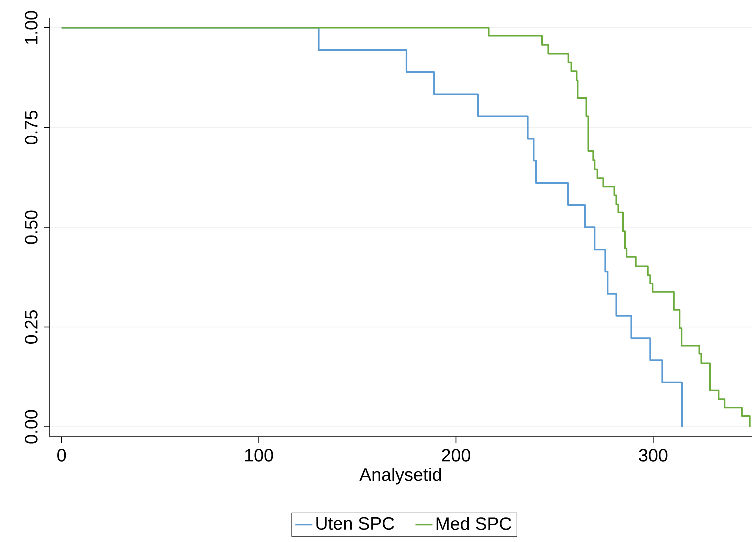 This screenshot has width=753, height=542. What do you see at coordinates (474, 523) in the screenshot?
I see `legend-label: Med SPC` at bounding box center [474, 523].